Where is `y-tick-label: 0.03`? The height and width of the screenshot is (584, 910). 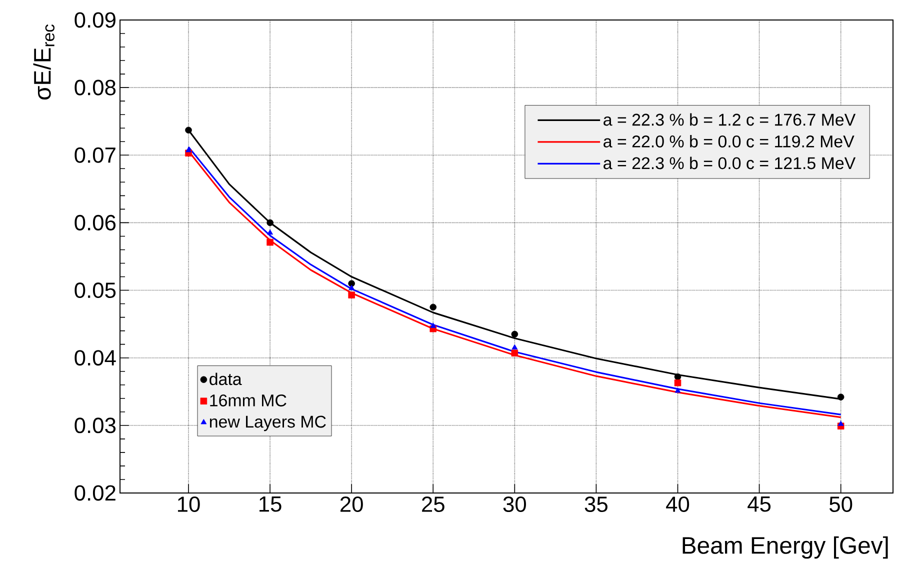
y-tick-label: 0.03 is located at coordinates (95, 426).